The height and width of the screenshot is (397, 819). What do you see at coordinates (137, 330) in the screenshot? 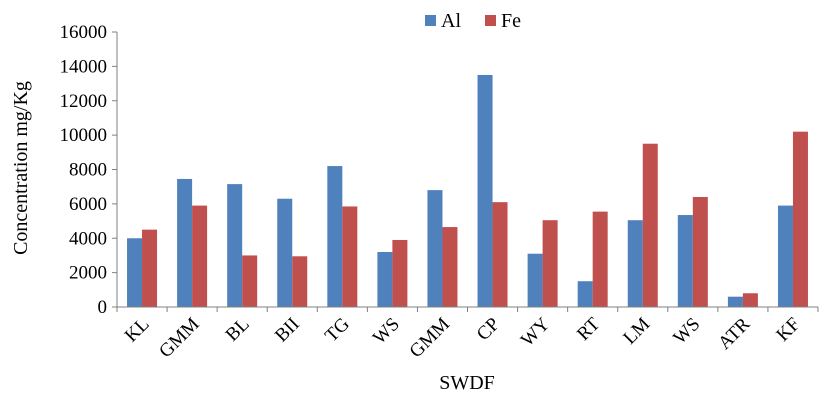
I see `x-tick-label: KL` at bounding box center [137, 330].